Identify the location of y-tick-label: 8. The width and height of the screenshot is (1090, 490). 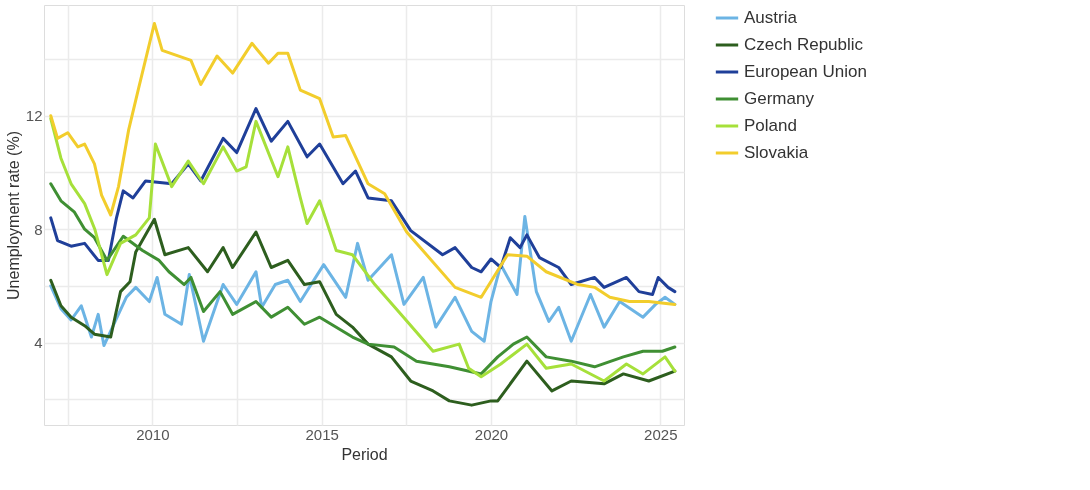
(38, 229).